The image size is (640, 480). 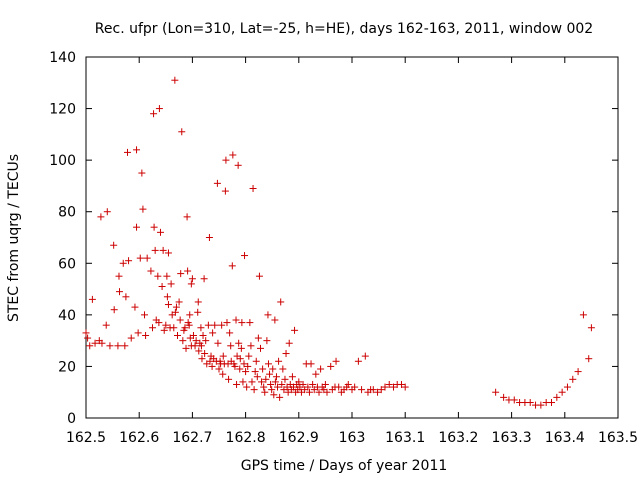 What do you see at coordinates (14, 238) in the screenshot?
I see `y-axis-label: STEC from uqrg / TECUs` at bounding box center [14, 238].